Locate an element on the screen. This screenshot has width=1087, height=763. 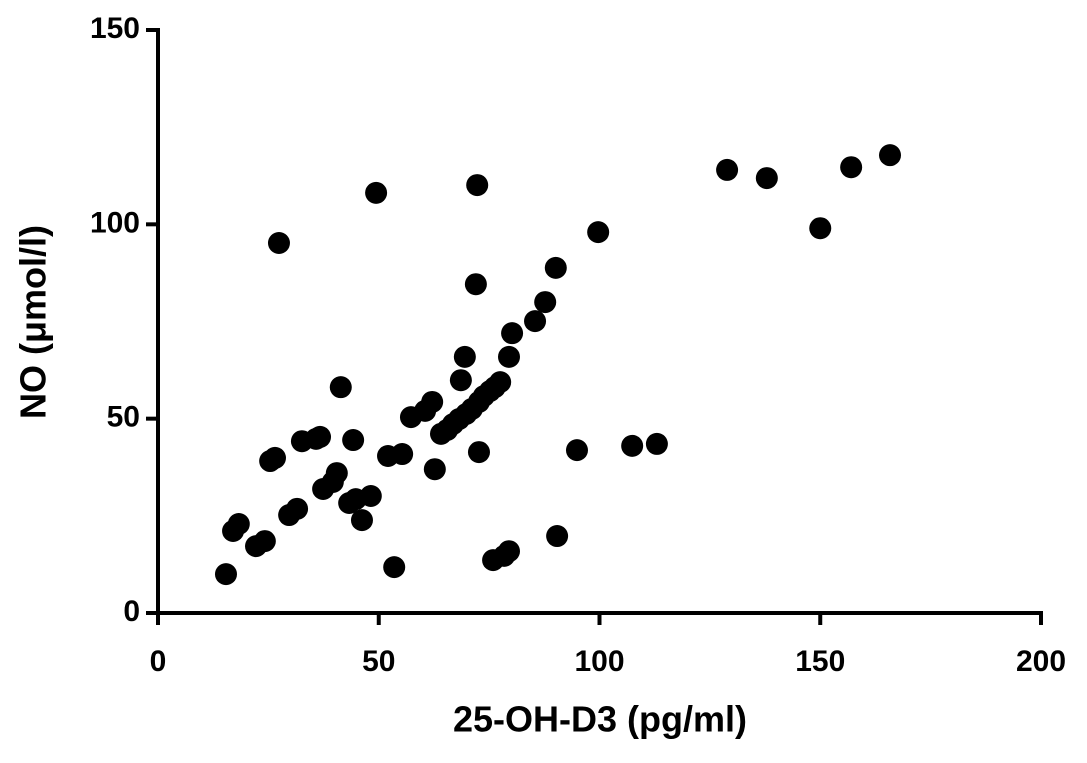
x-axis-label: 25-OH-D3 (pg/ml) is located at coordinates (600, 719).